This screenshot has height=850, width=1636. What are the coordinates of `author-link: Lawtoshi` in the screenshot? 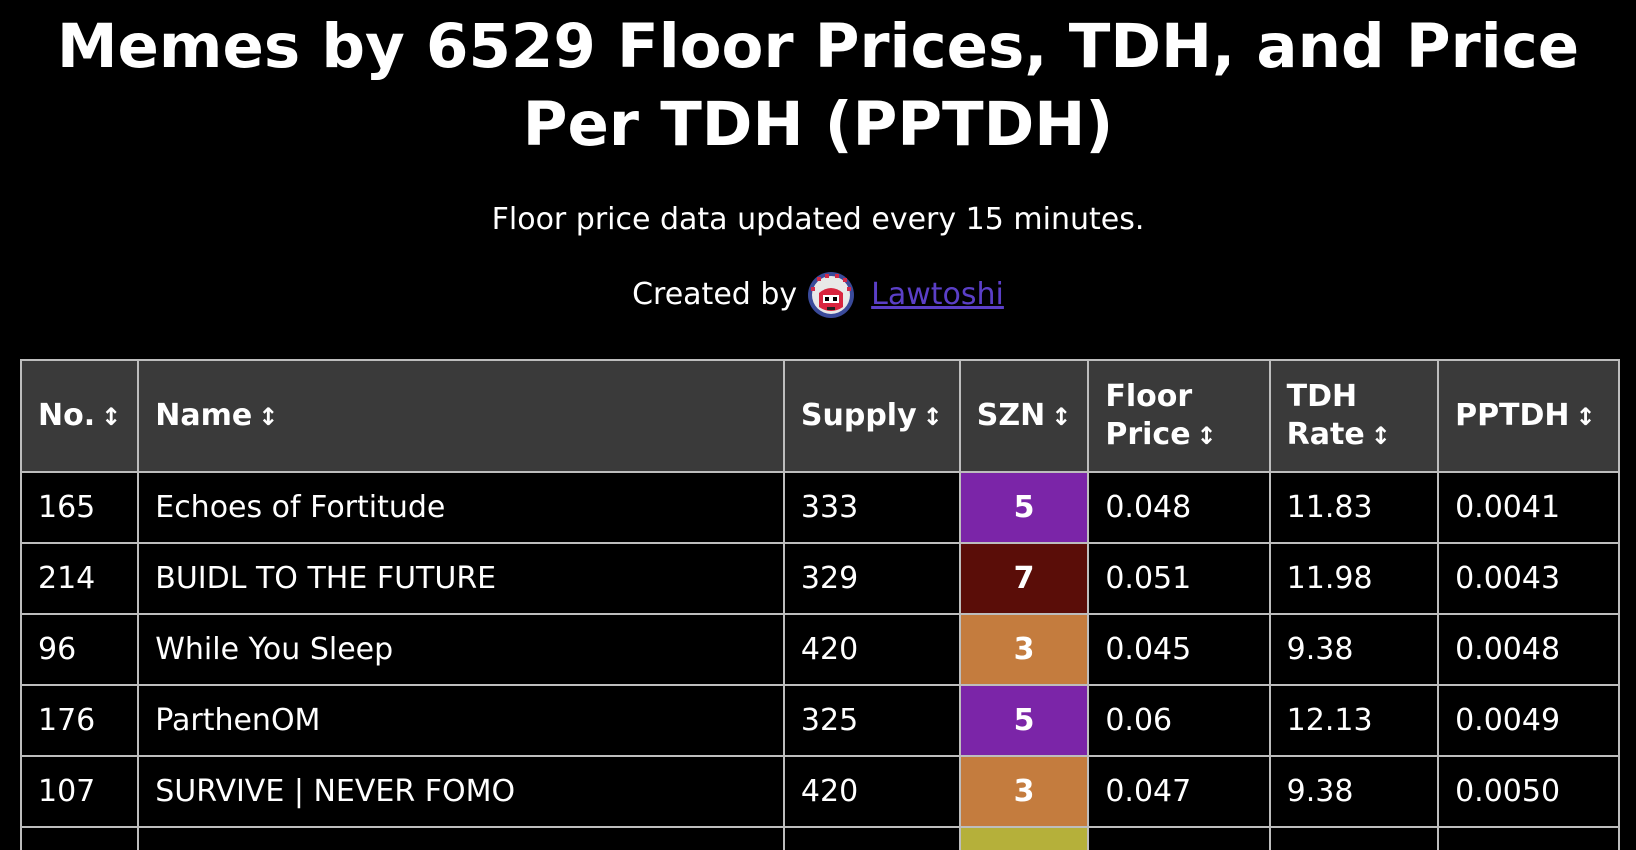 It's located at (937, 294).